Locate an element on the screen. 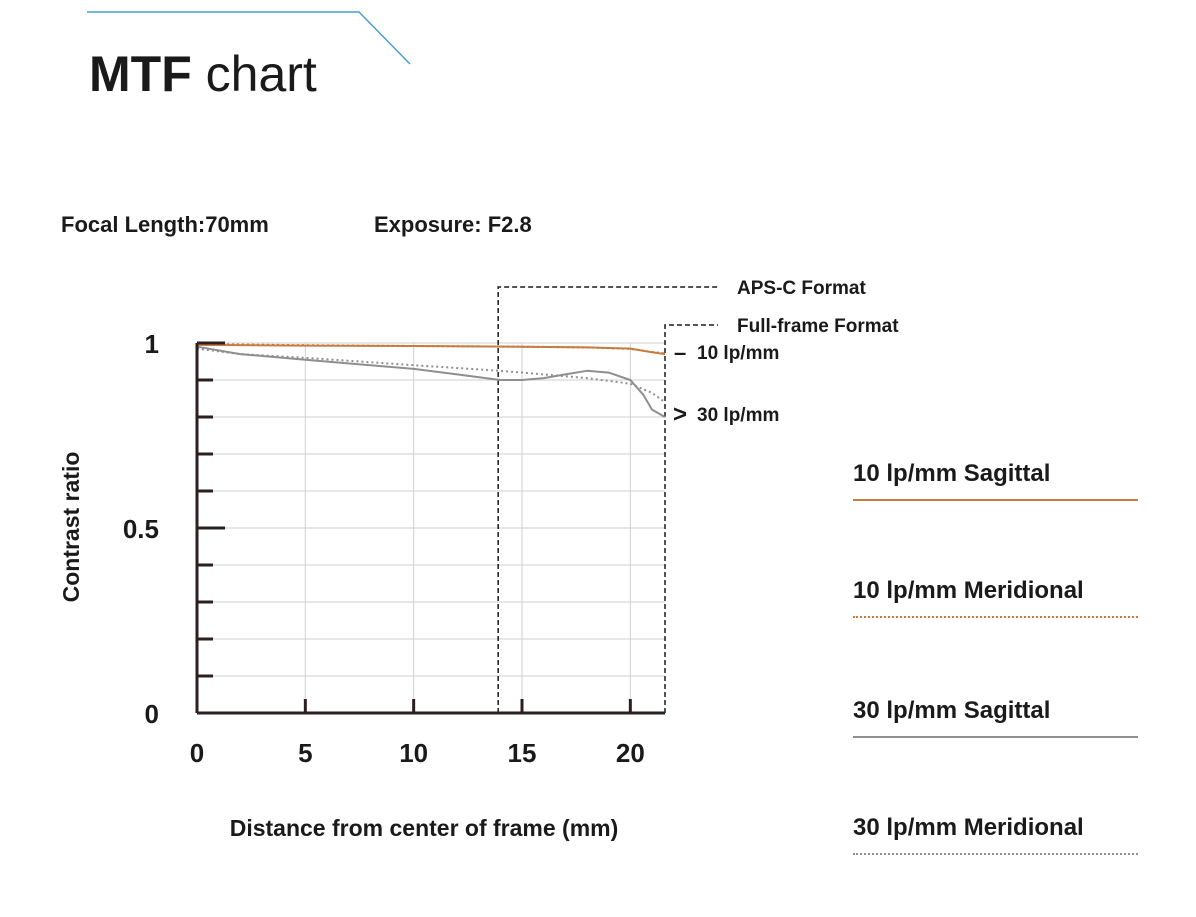 Image resolution: width=1196 pixels, height=917 pixels. header-accent-line is located at coordinates (249, 38).